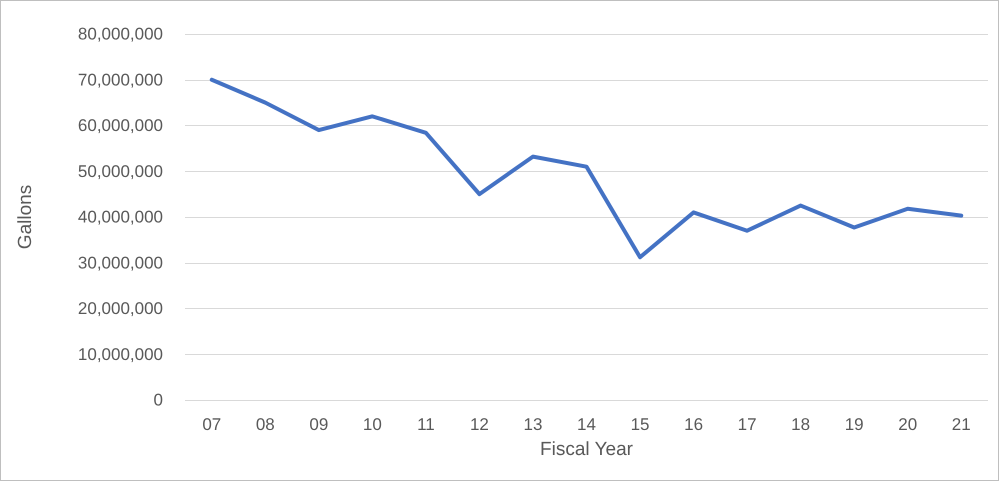 Image resolution: width=999 pixels, height=481 pixels. I want to click on x-tick-label: 16, so click(694, 424).